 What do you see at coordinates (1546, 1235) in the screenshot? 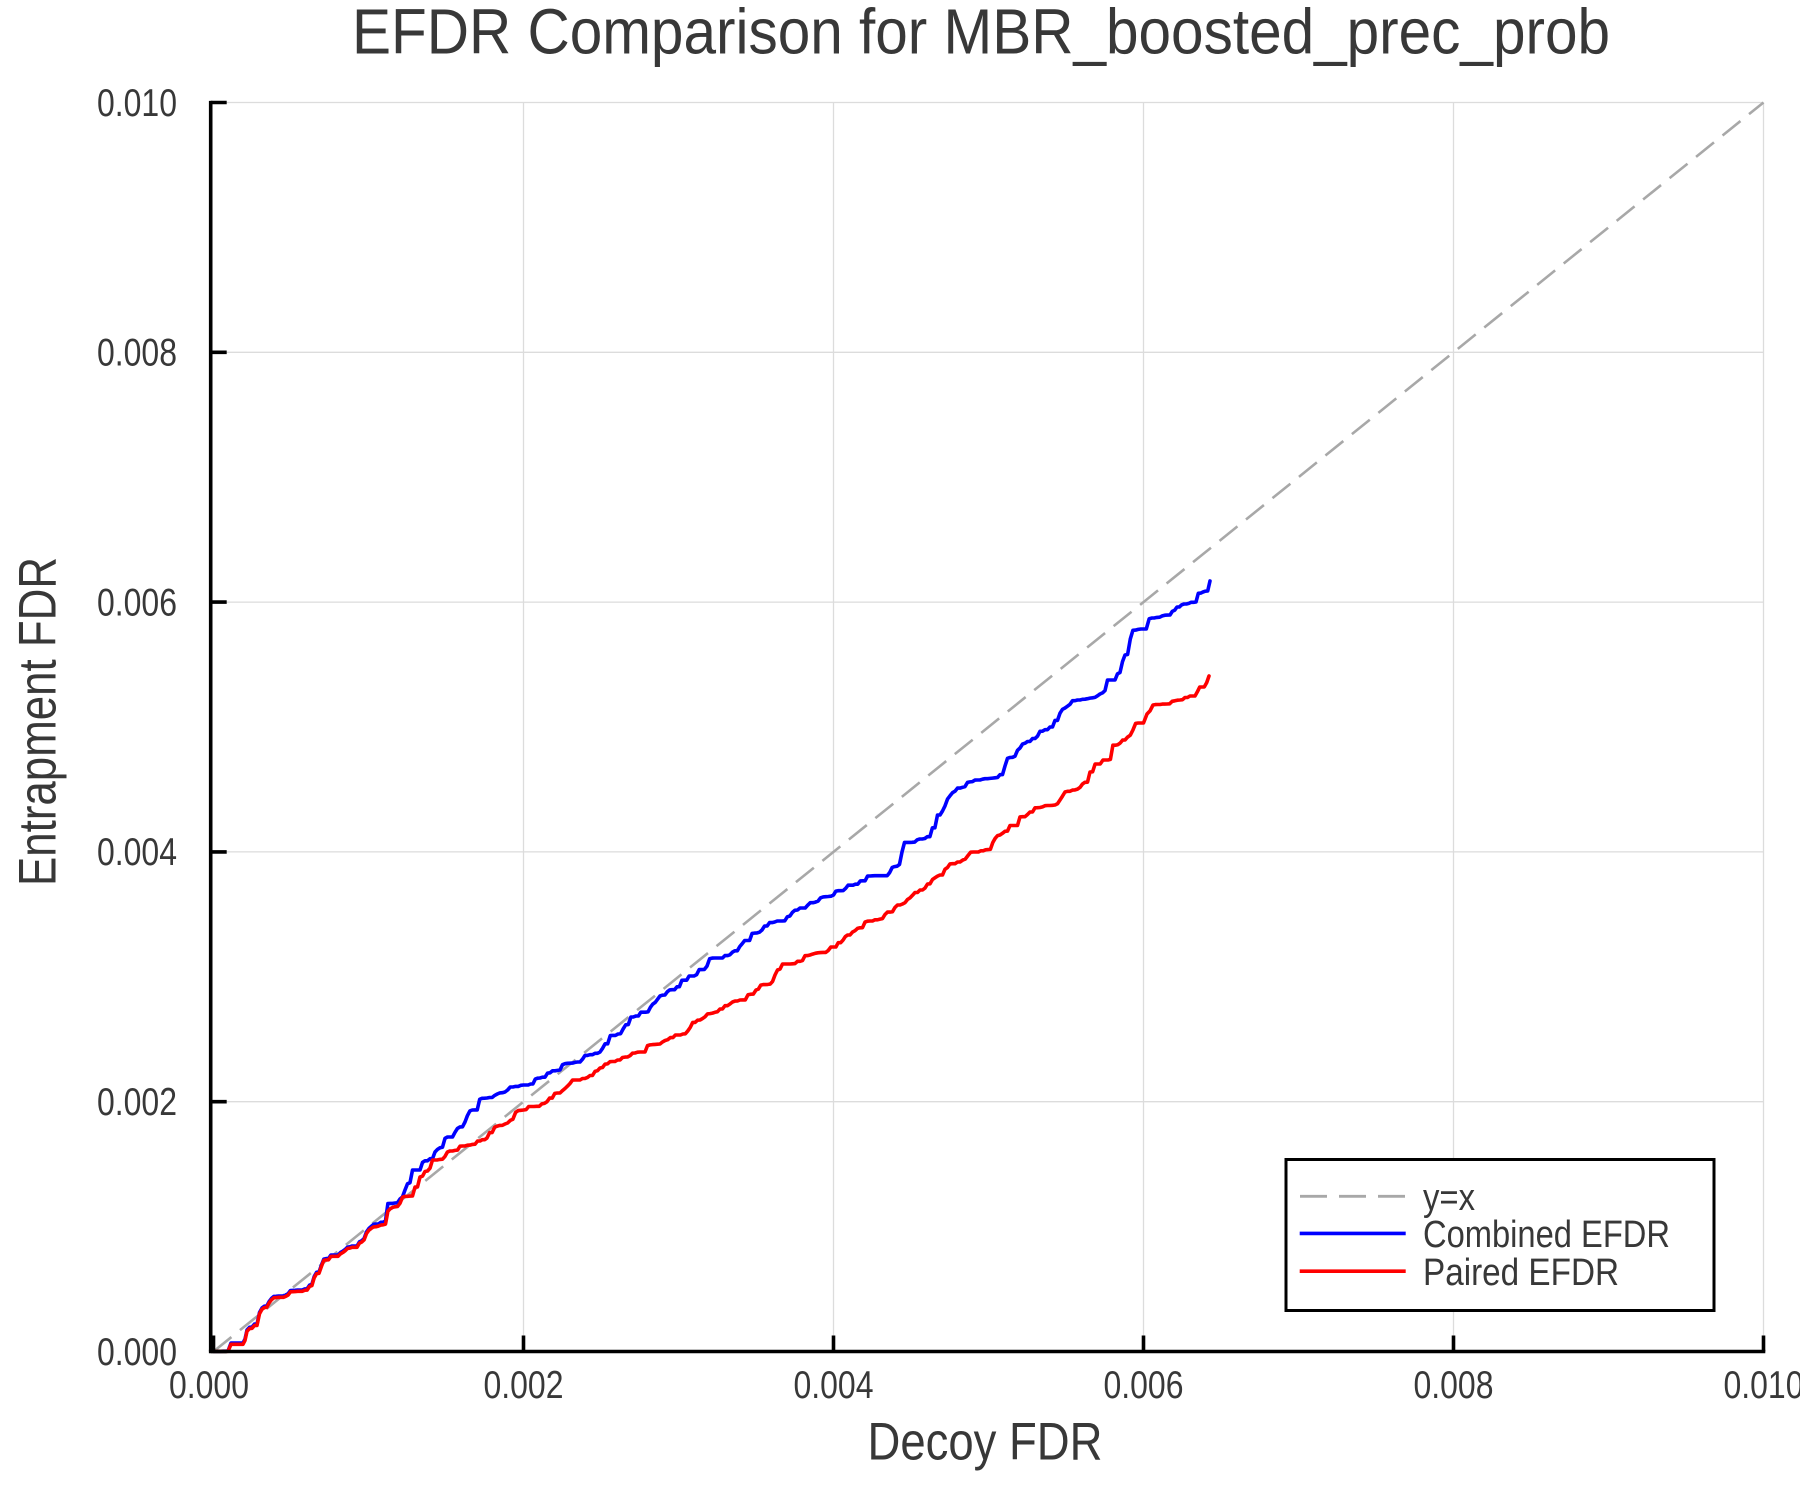
I see `svg-text: Combined EFDR` at bounding box center [1546, 1235].